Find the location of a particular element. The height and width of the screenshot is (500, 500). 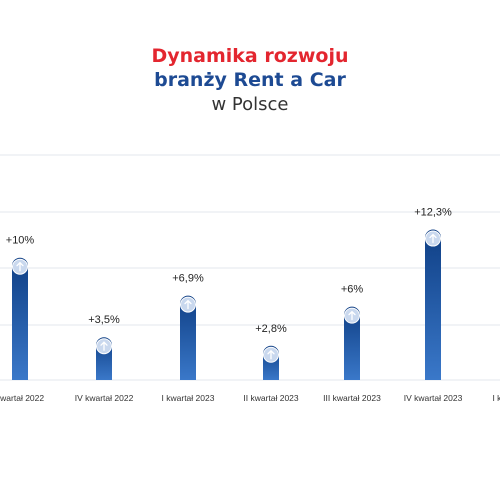

value-label-3: +2,8% is located at coordinates (271, 329).